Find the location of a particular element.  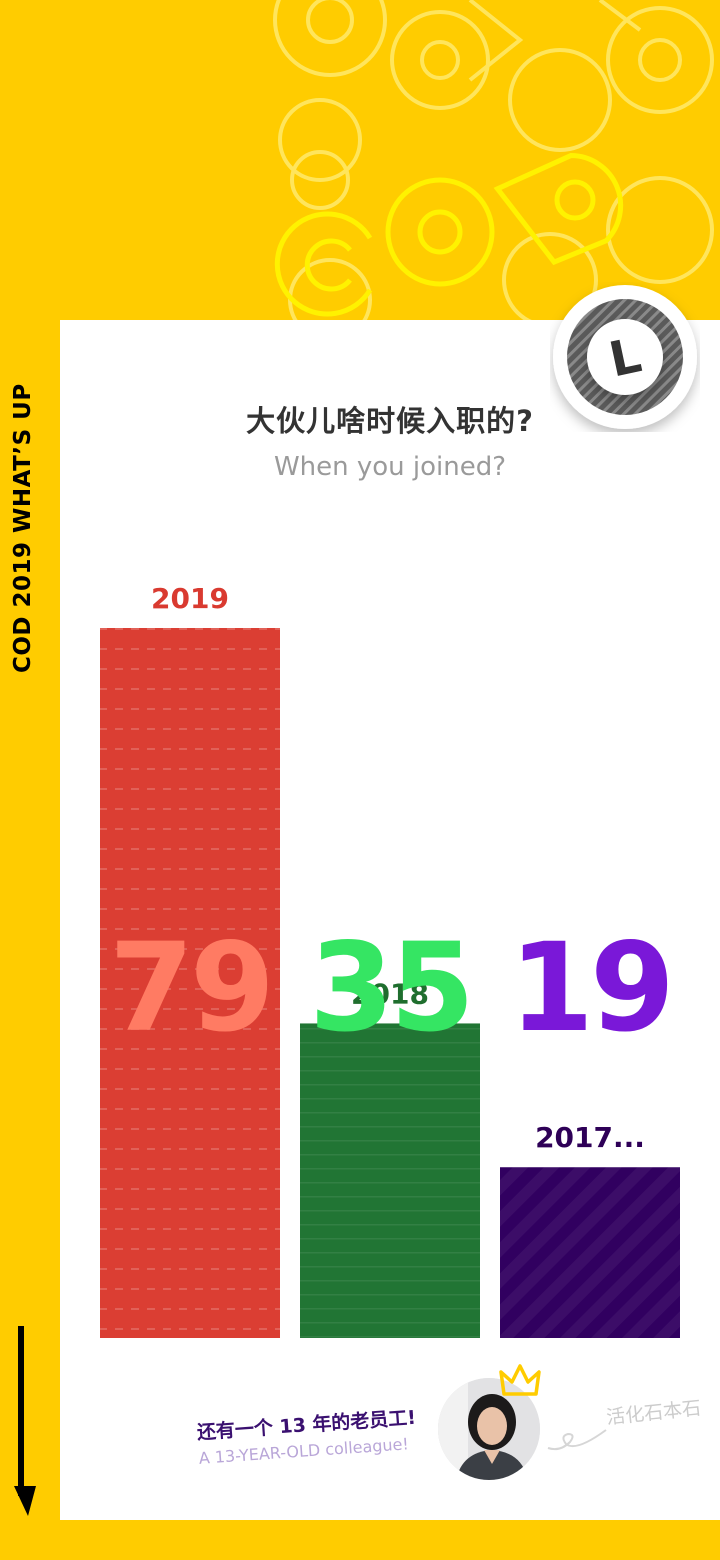

chart-title: 大伙儿啥时候入职的? is located at coordinates (390, 421).